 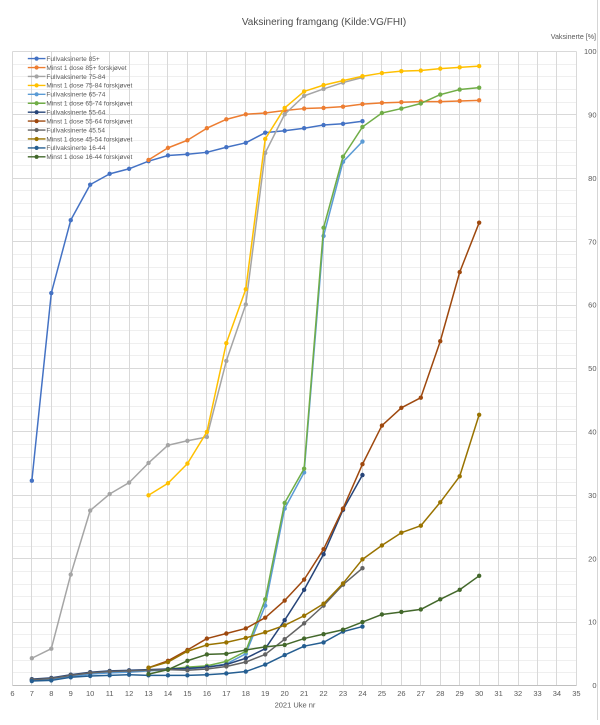 What do you see at coordinates (594, 685) in the screenshot?
I see `svg-text: 0` at bounding box center [594, 685].